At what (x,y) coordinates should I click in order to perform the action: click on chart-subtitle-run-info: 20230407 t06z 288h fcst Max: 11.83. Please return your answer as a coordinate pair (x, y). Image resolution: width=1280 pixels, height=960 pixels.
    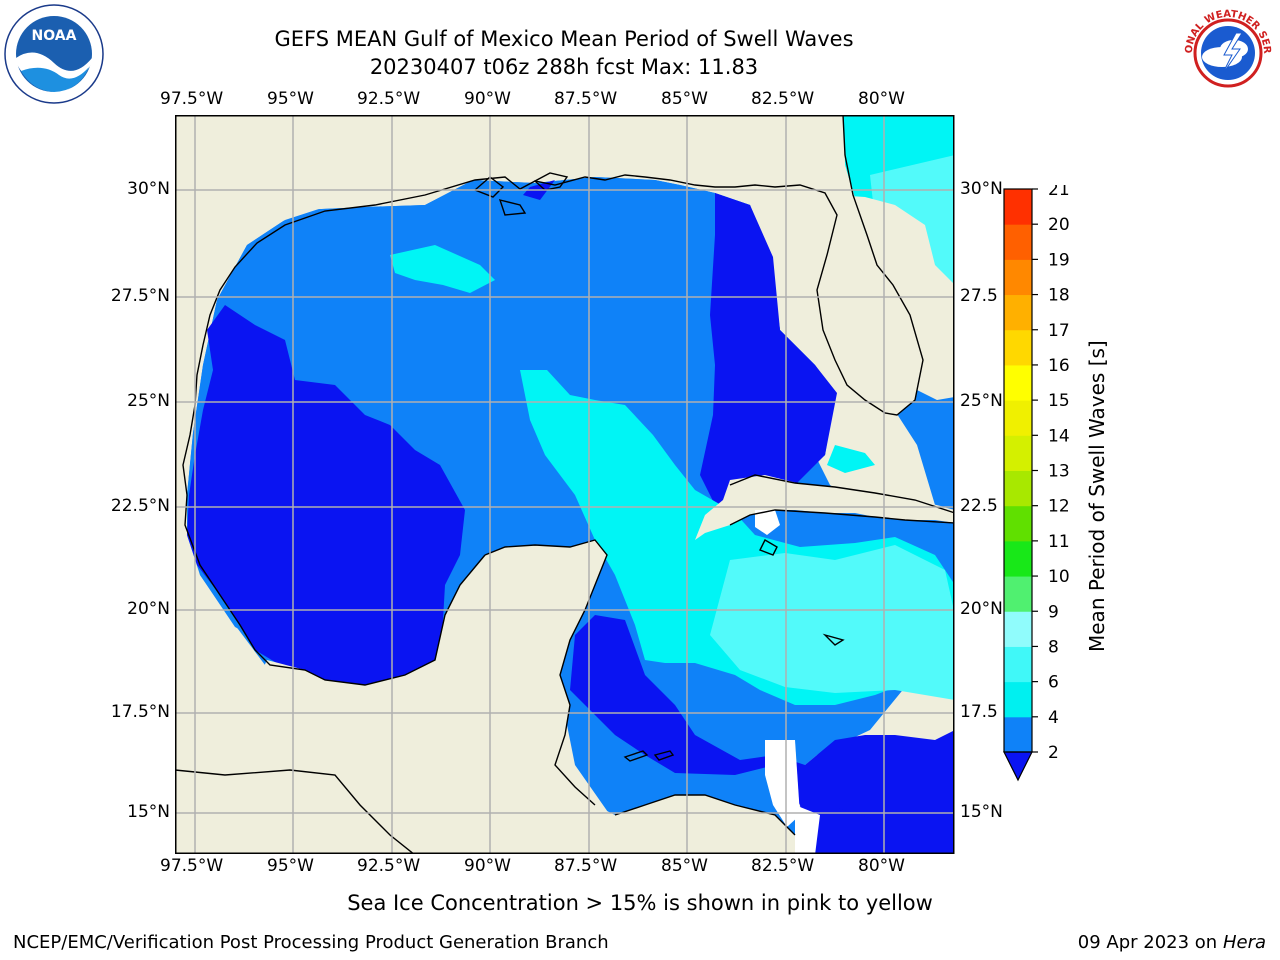
    Looking at the image, I should click on (564, 67).